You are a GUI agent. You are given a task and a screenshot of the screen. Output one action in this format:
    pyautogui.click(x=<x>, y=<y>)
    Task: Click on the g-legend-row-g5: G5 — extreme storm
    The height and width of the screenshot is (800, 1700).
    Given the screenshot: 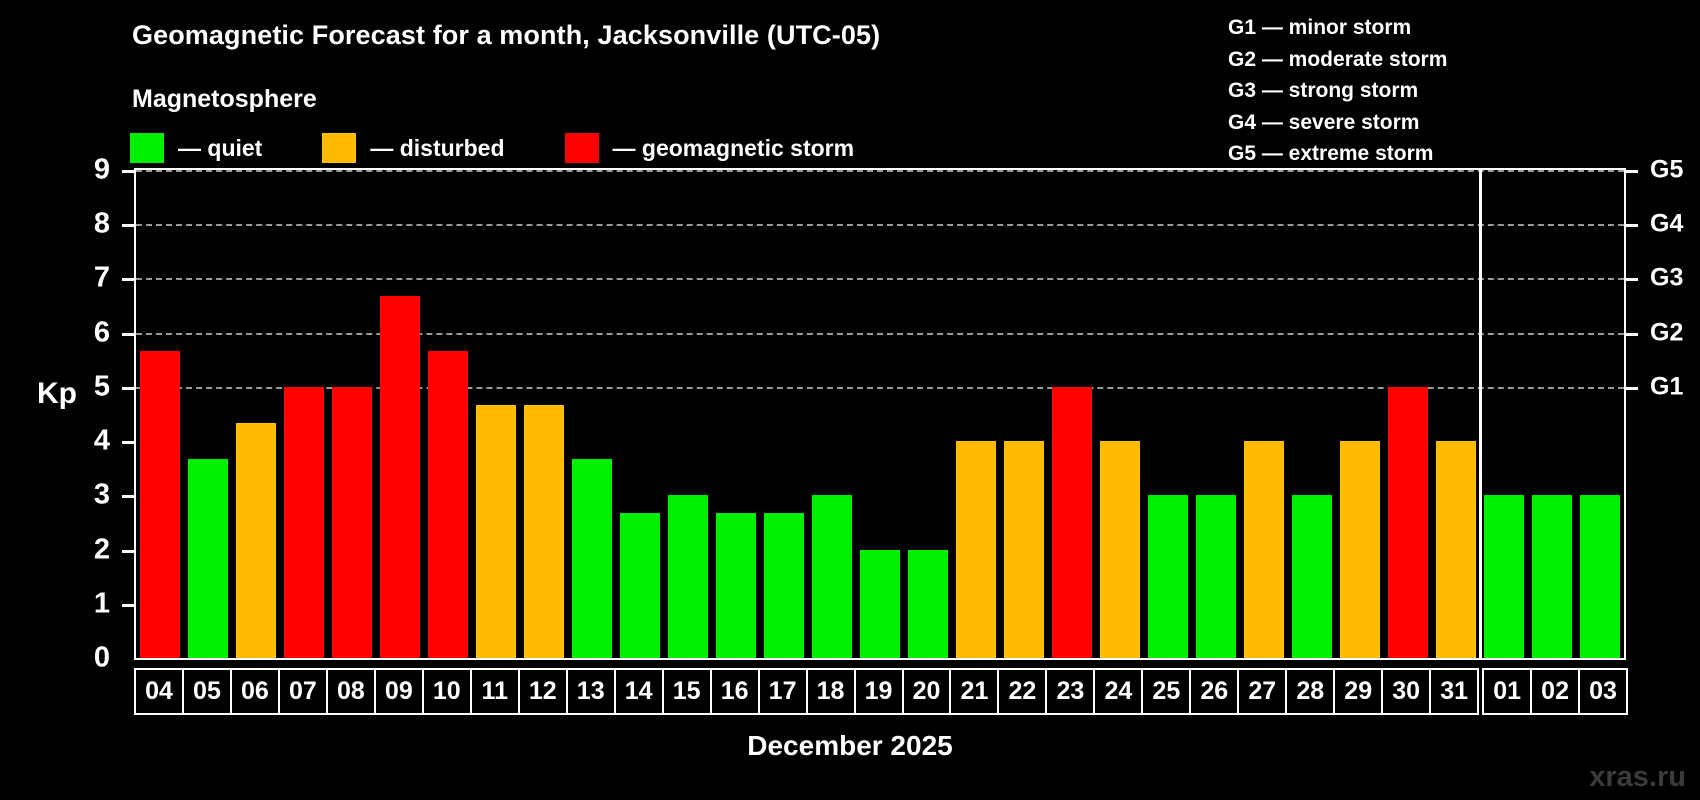 What is the action you would take?
    pyautogui.click(x=1331, y=153)
    